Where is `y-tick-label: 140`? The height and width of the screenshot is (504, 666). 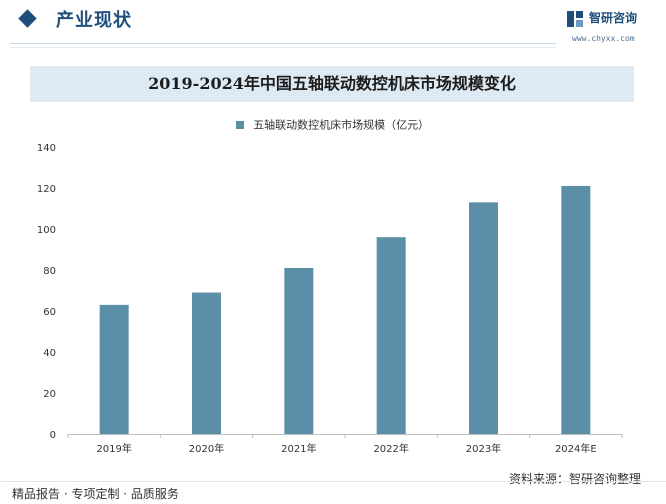
y-tick-label: 140 is located at coordinates (46, 148).